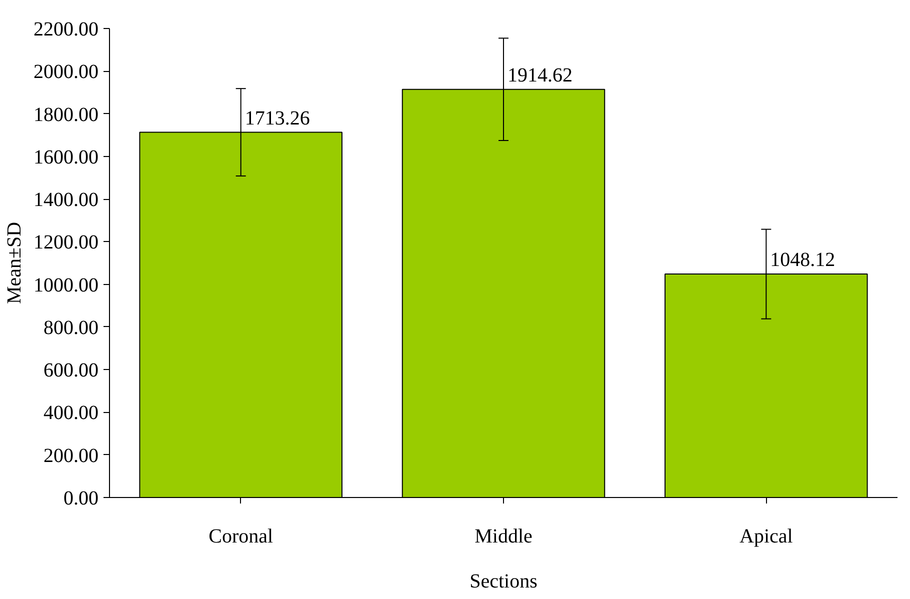 The image size is (910, 599). I want to click on y-tick-label: 1800.00, so click(66, 115).